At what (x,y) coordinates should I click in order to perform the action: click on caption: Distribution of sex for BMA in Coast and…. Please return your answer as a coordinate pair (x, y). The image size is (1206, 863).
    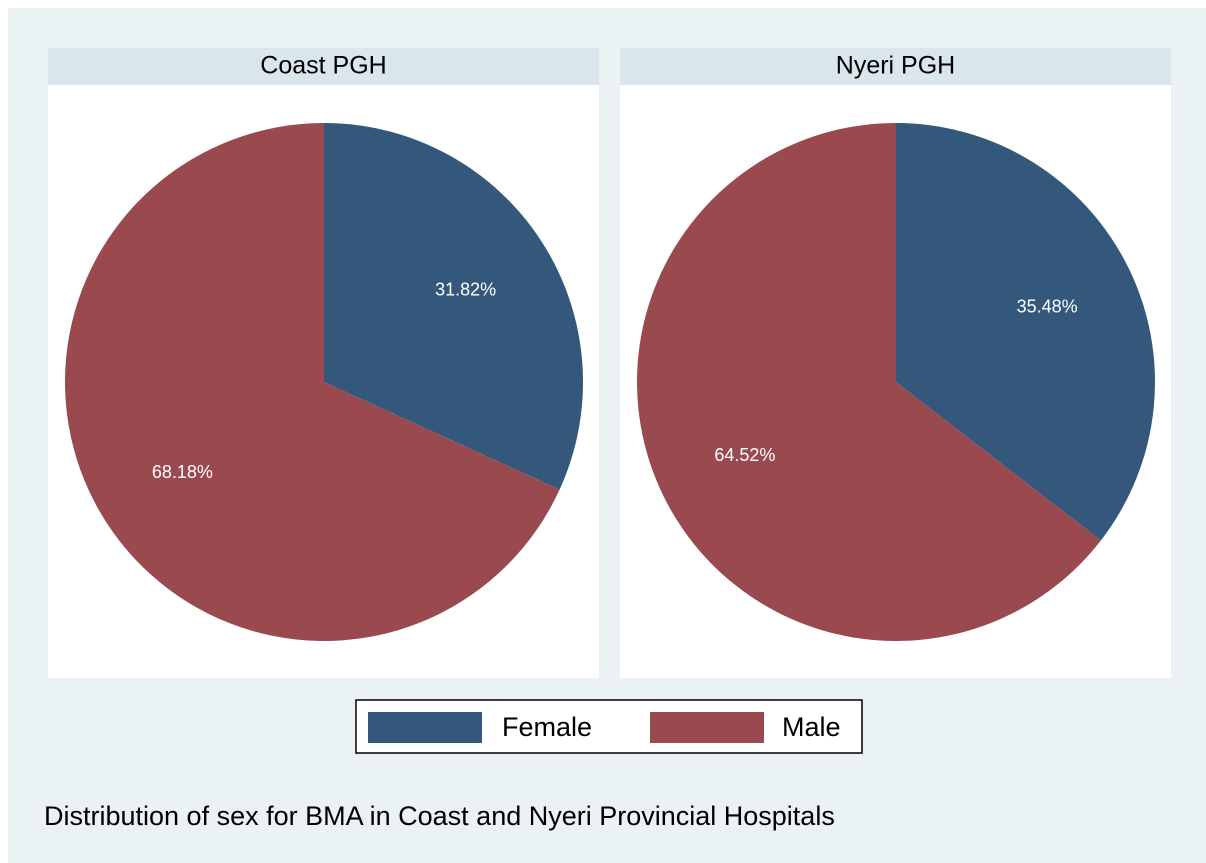
    Looking at the image, I should click on (439, 816).